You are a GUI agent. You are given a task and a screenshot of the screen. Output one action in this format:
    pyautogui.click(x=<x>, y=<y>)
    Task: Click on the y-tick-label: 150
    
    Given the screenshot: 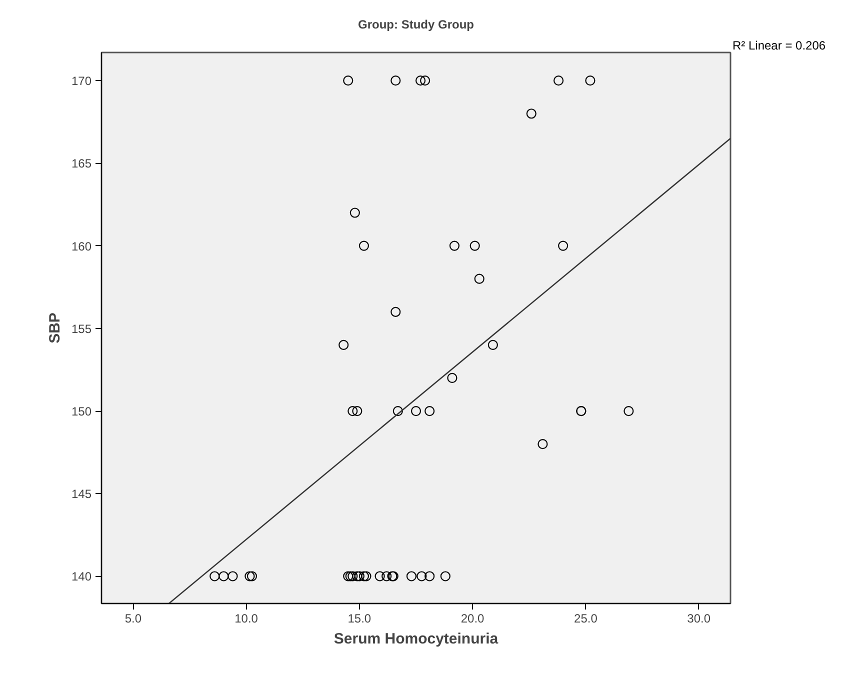 What is the action you would take?
    pyautogui.click(x=81, y=411)
    